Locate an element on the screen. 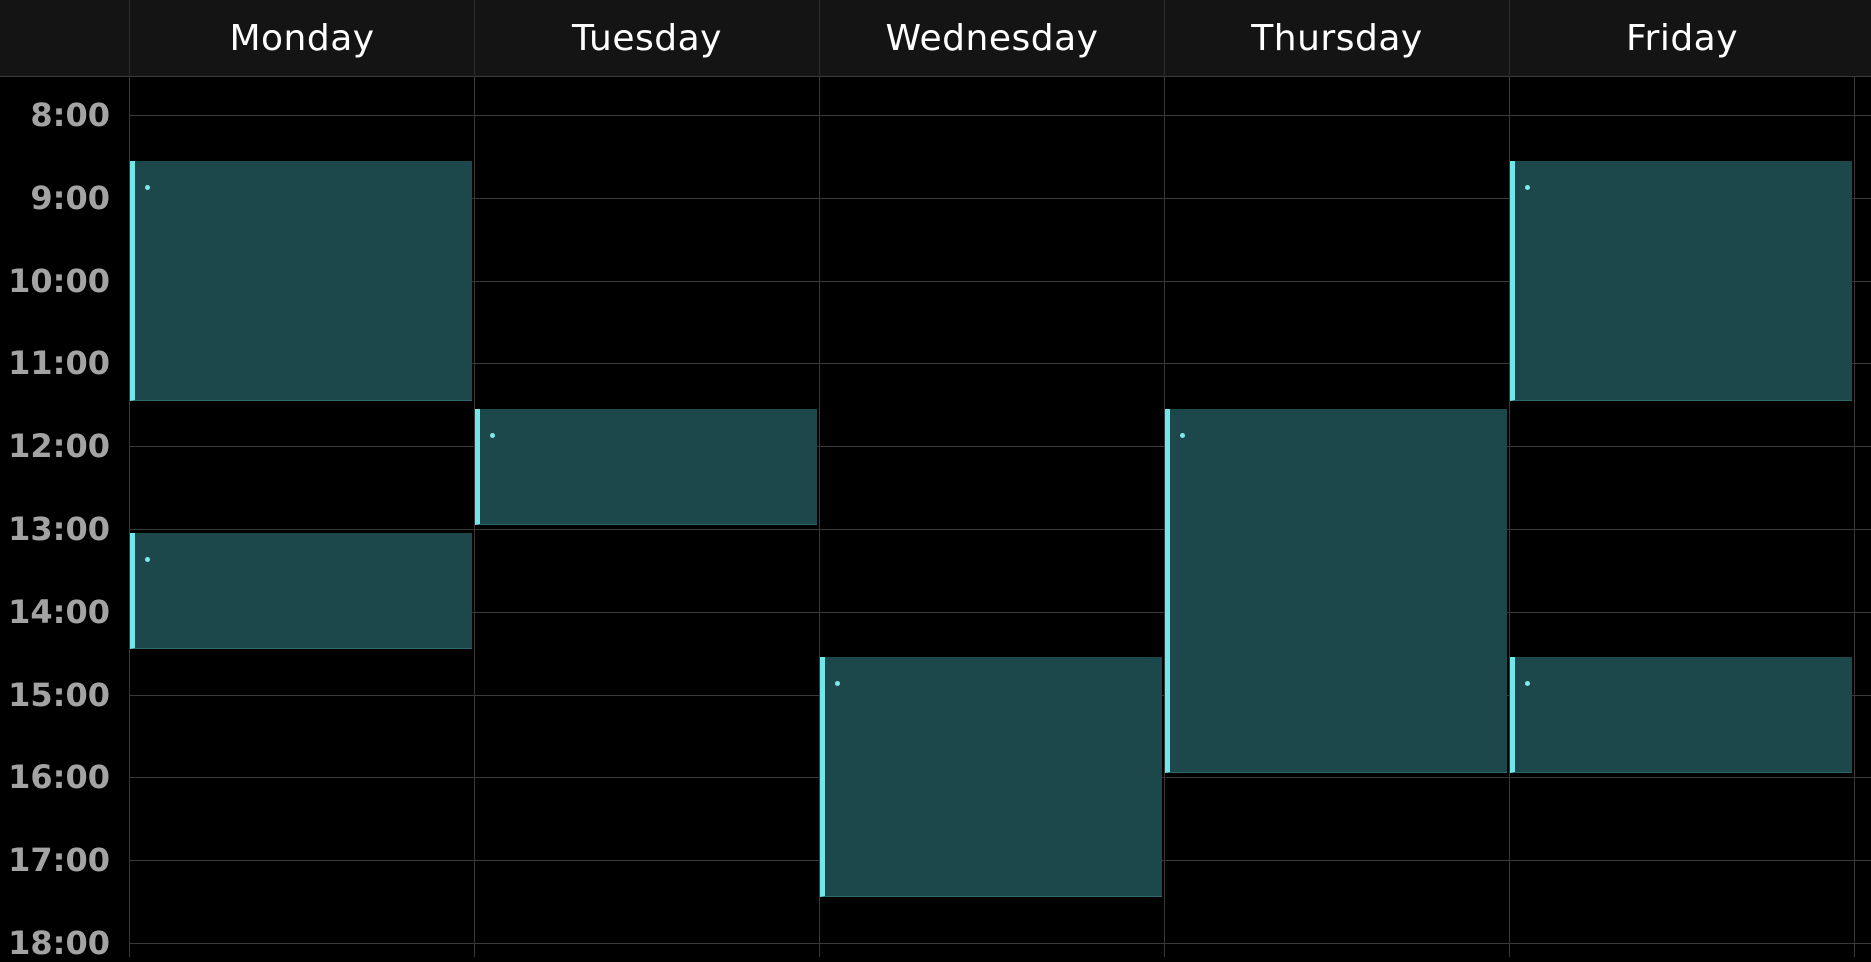  day-header-thursday: Thursday is located at coordinates (1336, 38).